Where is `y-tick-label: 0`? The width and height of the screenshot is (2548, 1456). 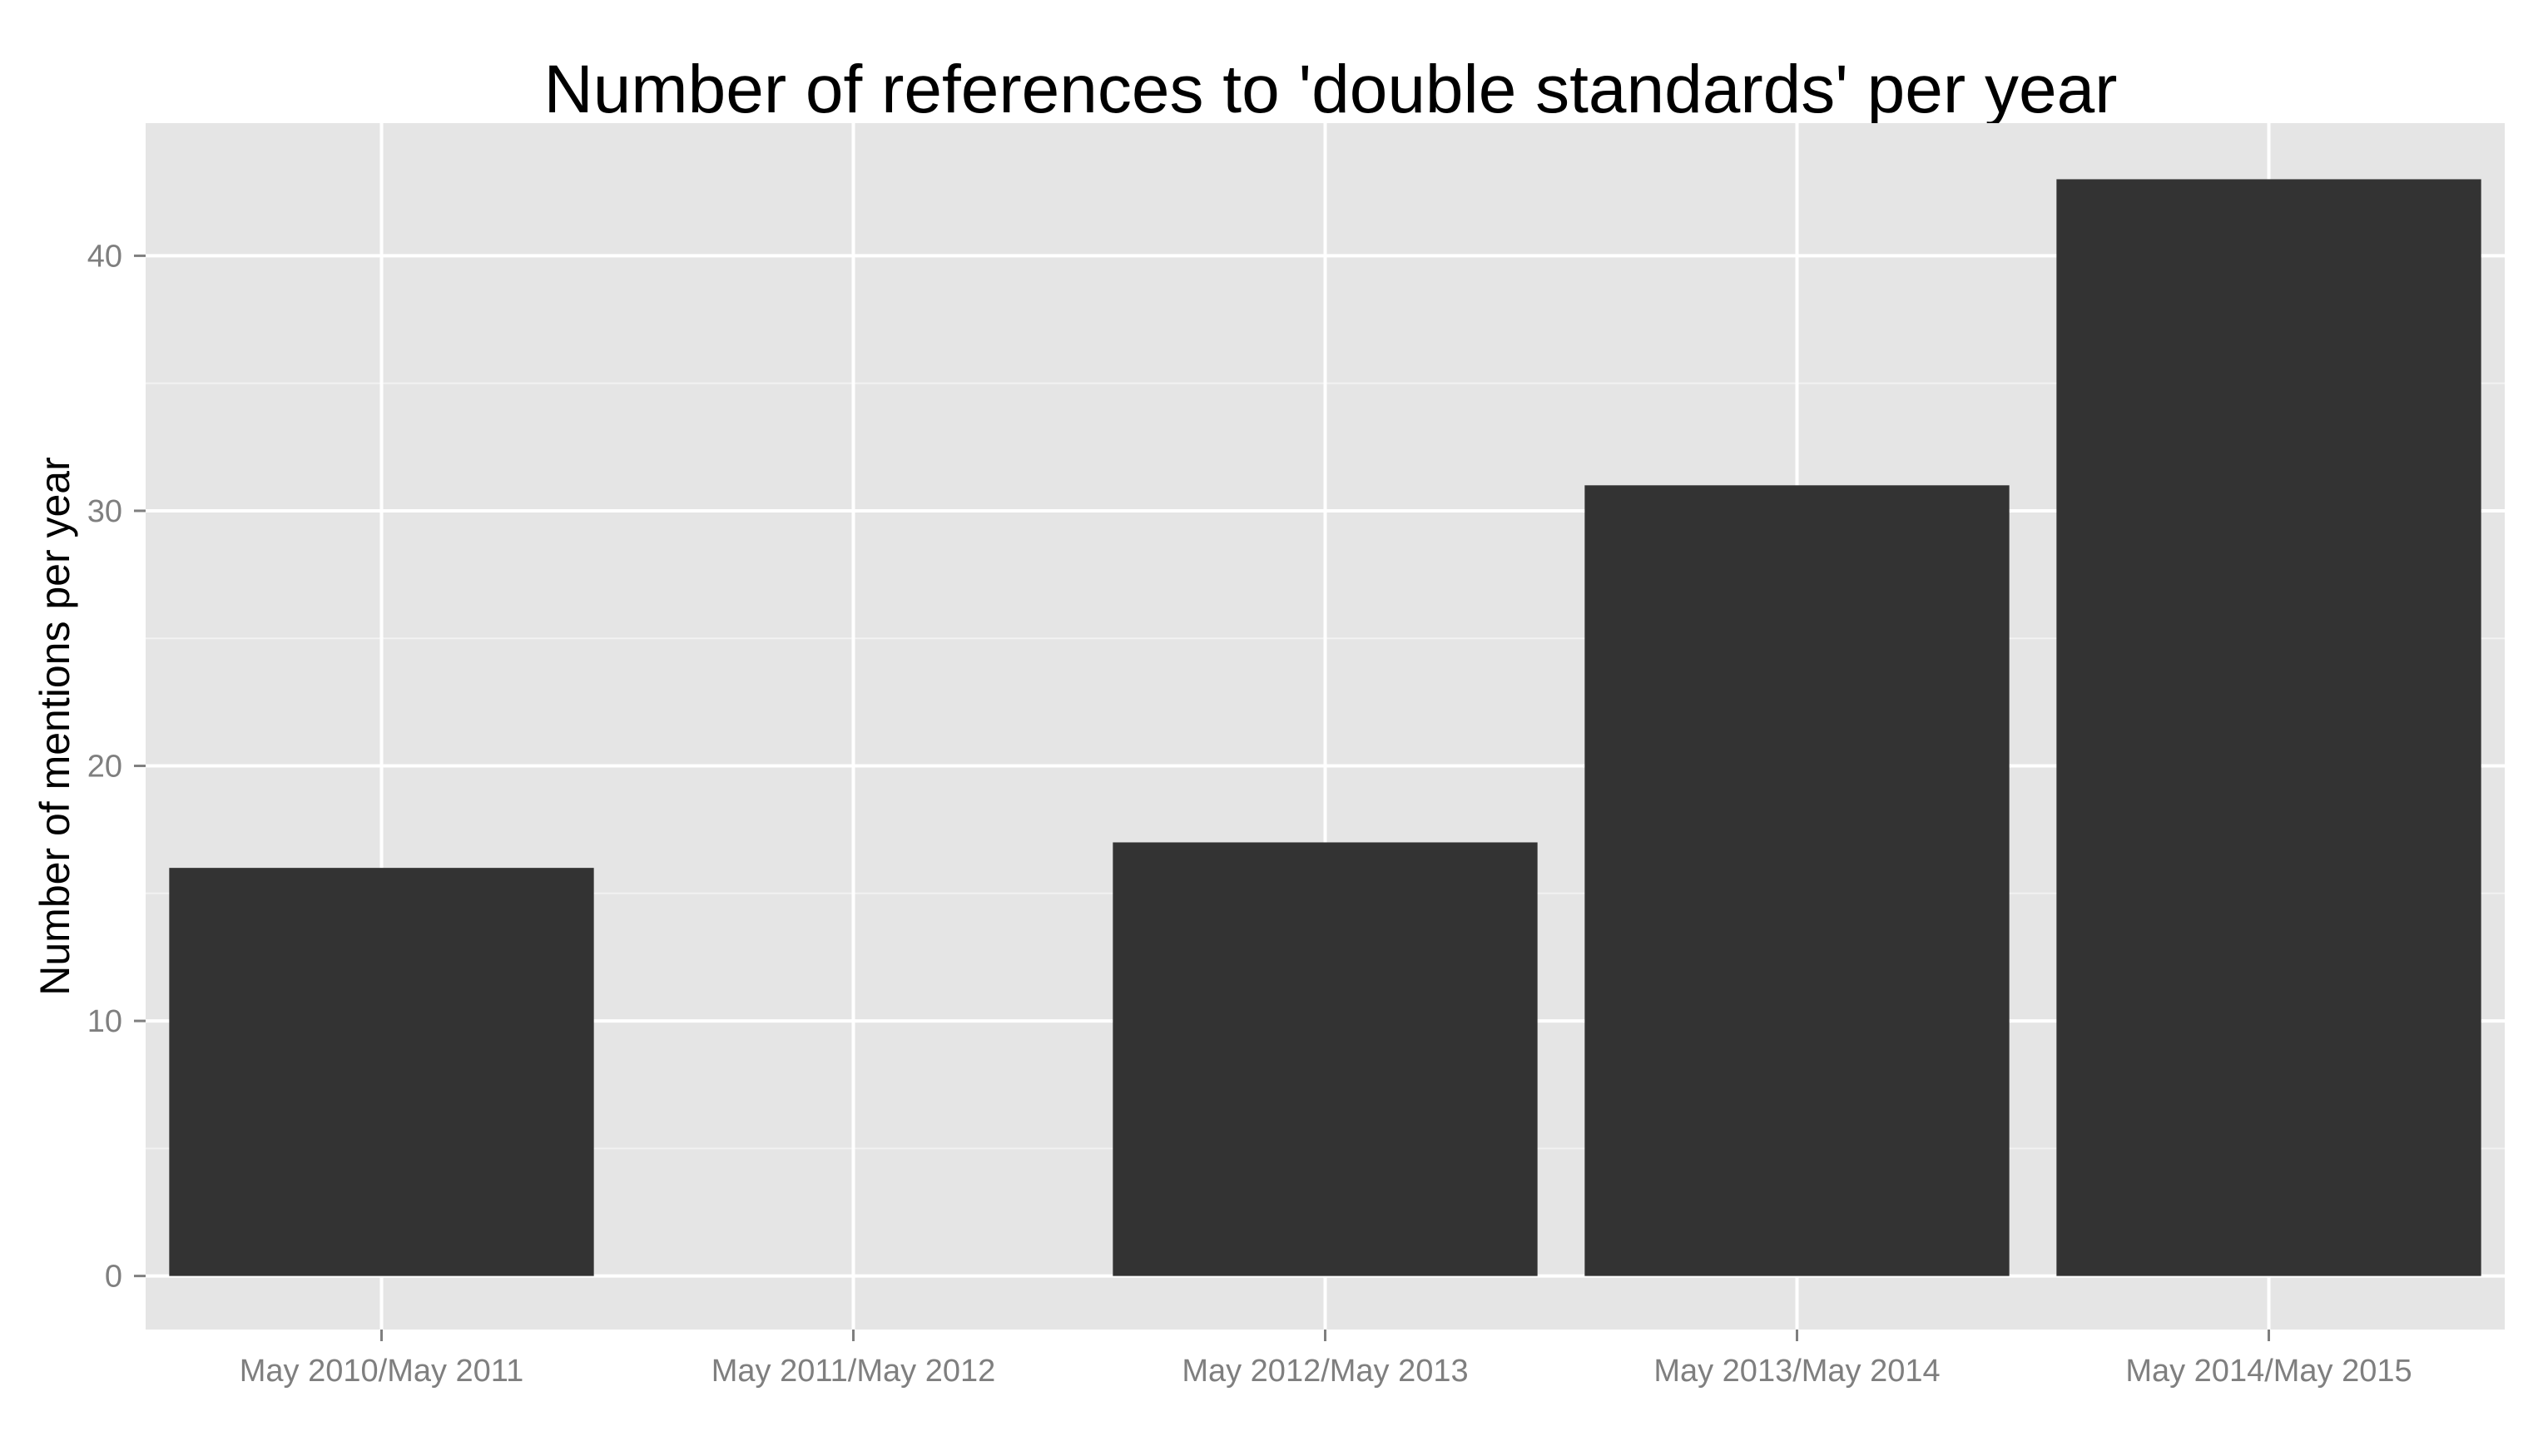
y-tick-label: 0 is located at coordinates (114, 1277).